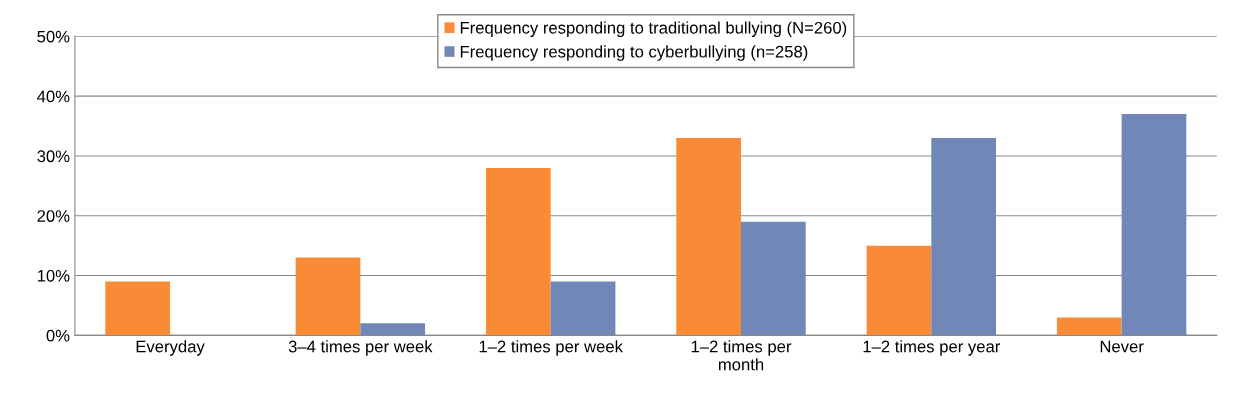 The image size is (1248, 404). I want to click on y-tick-label: 30%, so click(53, 156).